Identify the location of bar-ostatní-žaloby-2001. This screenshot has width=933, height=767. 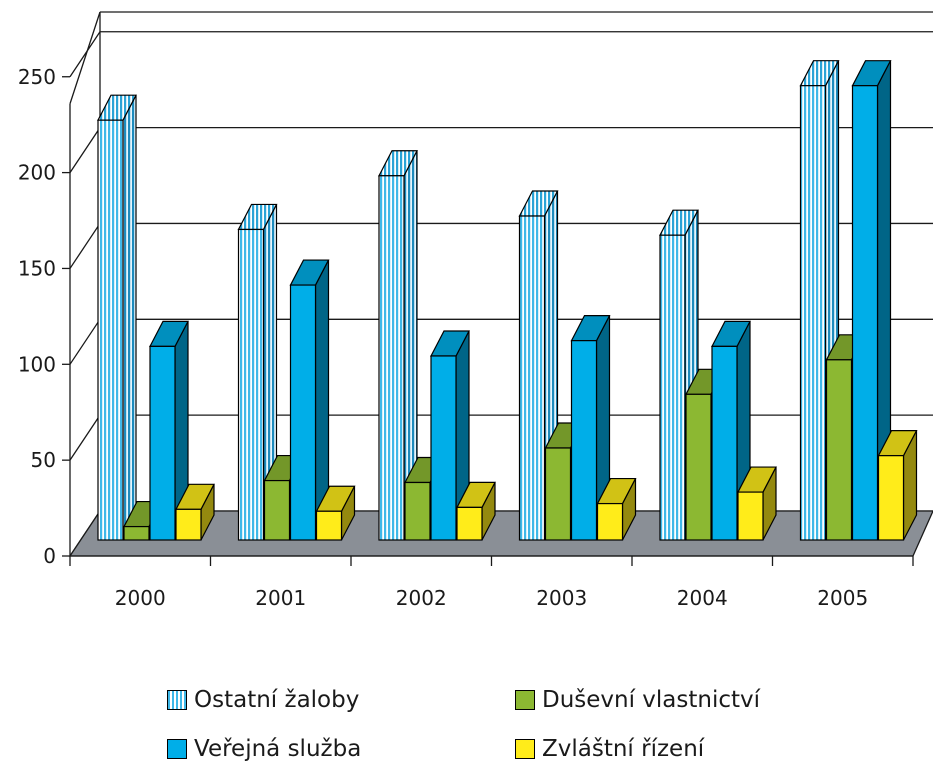
(257, 372).